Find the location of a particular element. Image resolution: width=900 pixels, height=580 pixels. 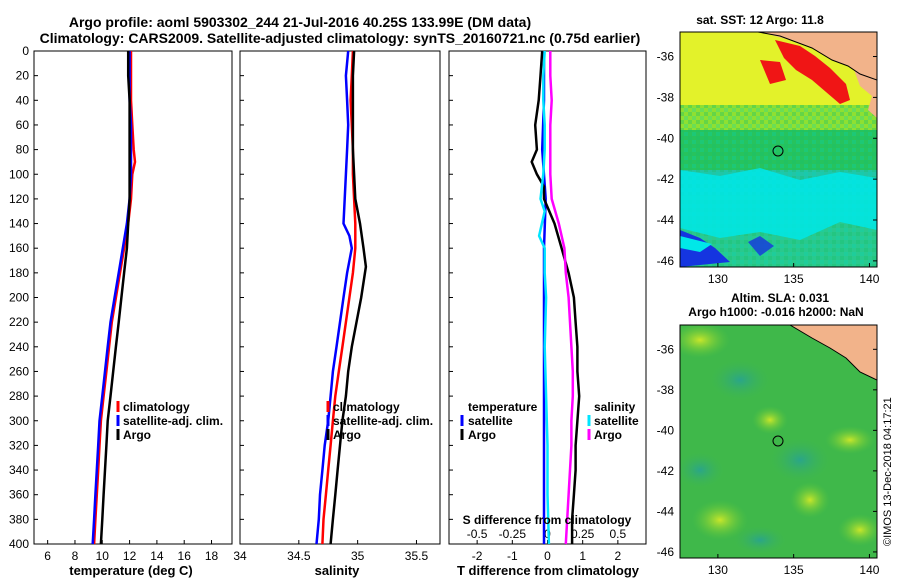

y-tick-label: 400 is located at coordinates (19, 544).